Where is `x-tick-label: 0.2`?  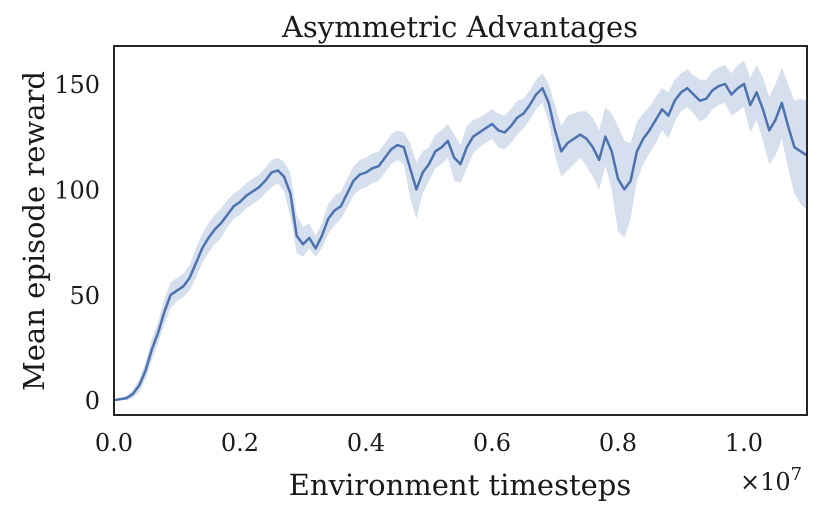 x-tick-label: 0.2 is located at coordinates (240, 443).